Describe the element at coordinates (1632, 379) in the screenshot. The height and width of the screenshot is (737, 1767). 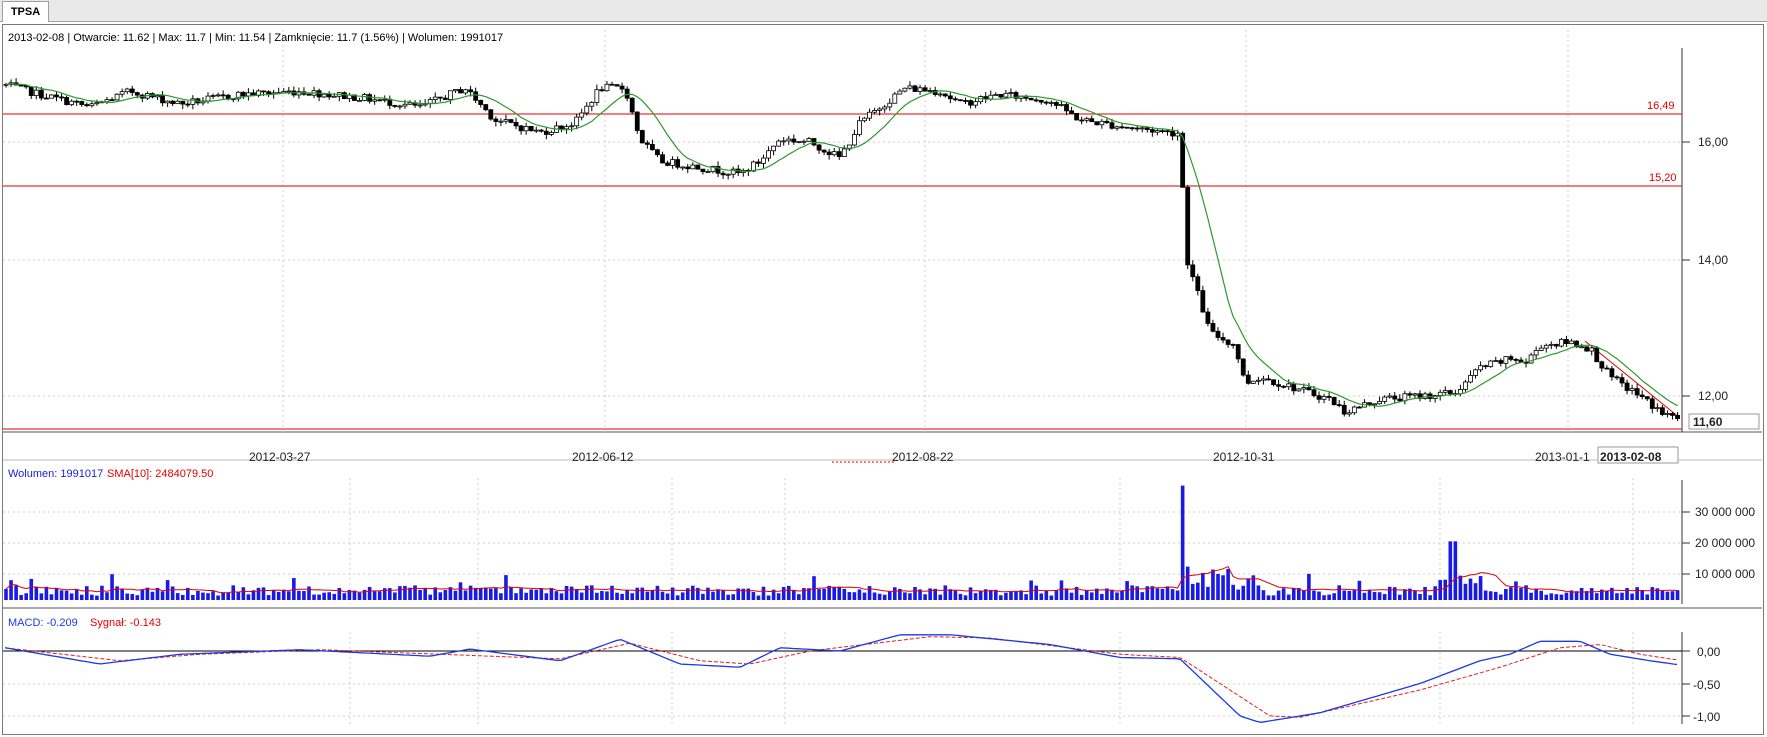
I see `trend-line` at that location.